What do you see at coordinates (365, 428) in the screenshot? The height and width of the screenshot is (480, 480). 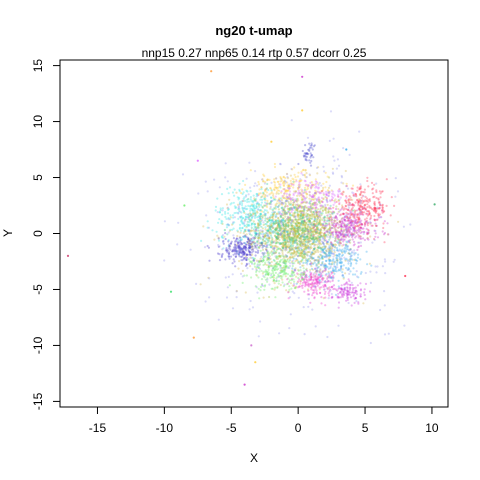 I see `x-tick-label: 5` at bounding box center [365, 428].